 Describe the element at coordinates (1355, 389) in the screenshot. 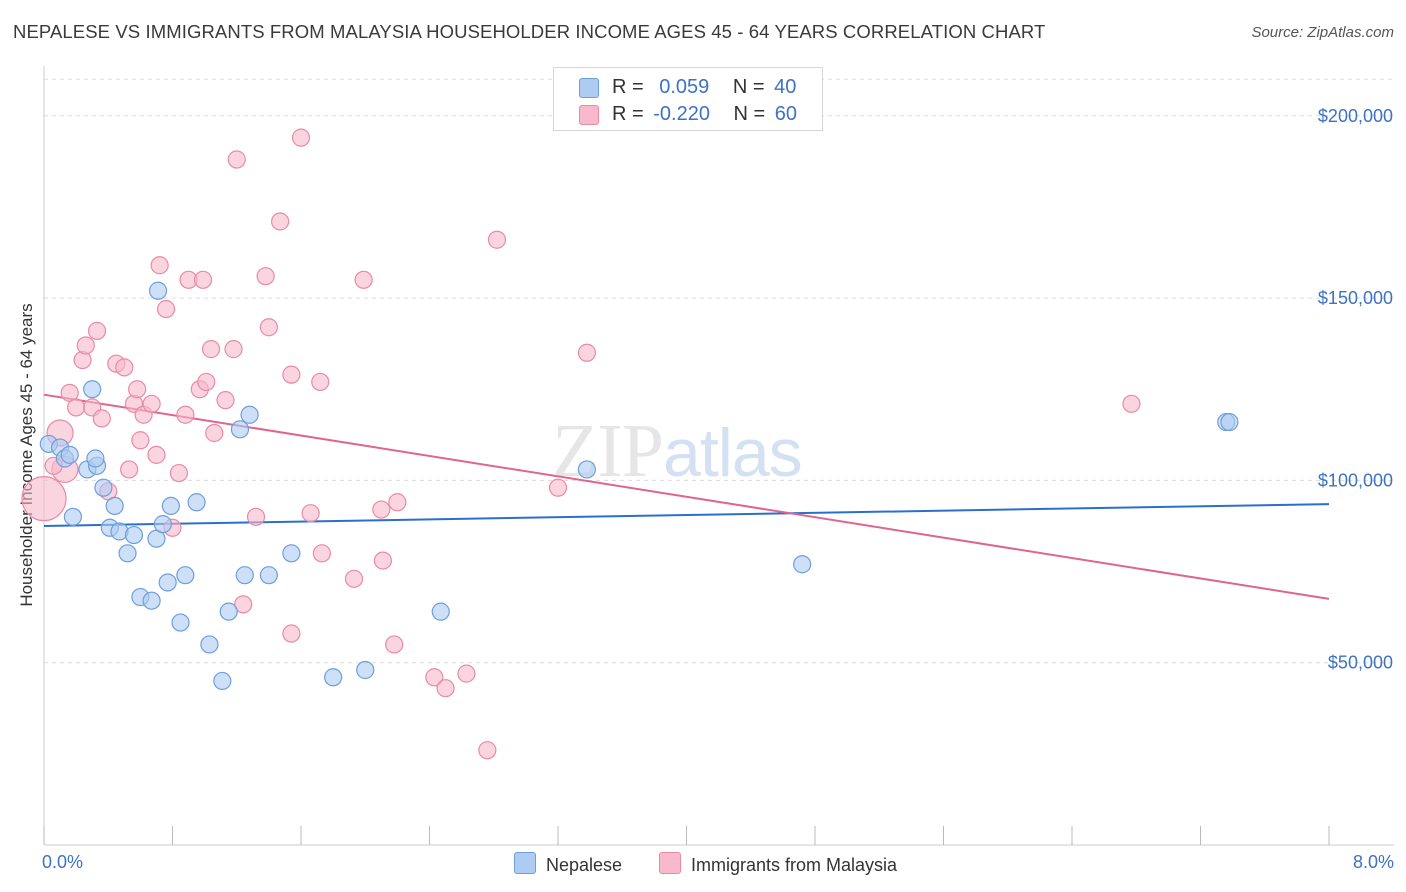

I see `y-tick-labels: $50,000 $100,000 $150,000 $200,000` at that location.